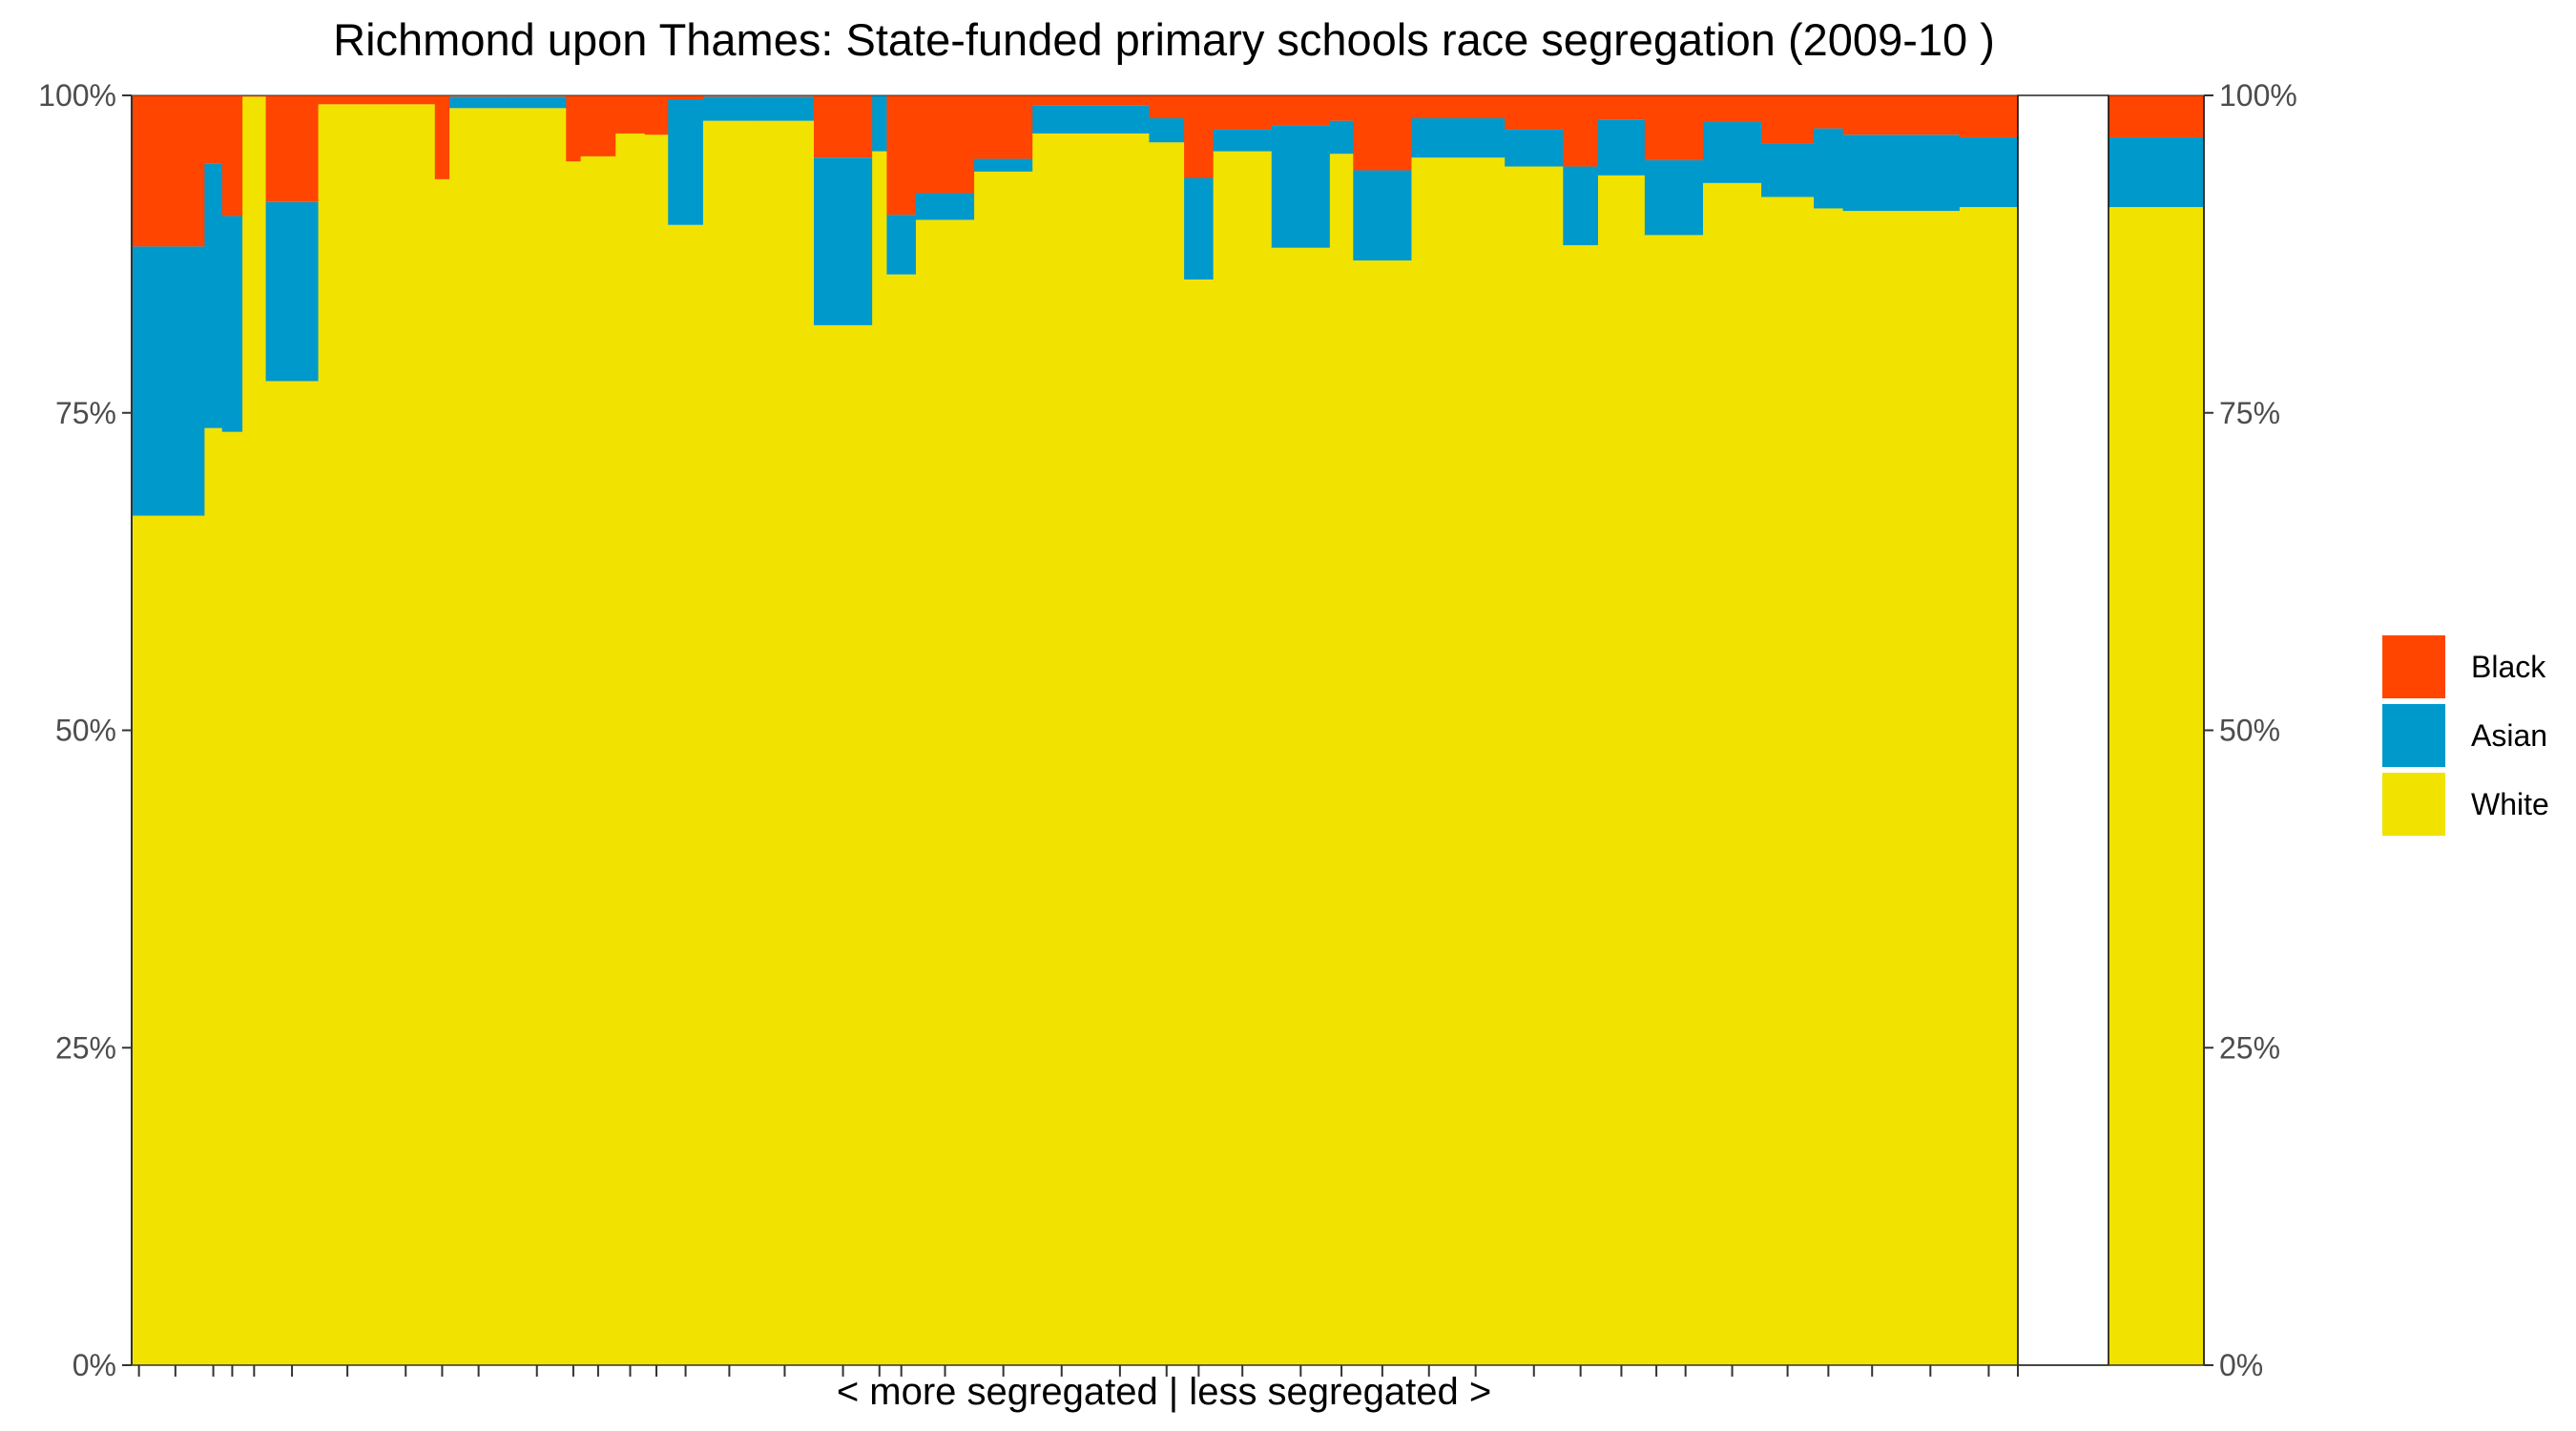 The height and width of the screenshot is (1431, 2576). Describe the element at coordinates (2413, 667) in the screenshot. I see `legend-key-black` at that location.